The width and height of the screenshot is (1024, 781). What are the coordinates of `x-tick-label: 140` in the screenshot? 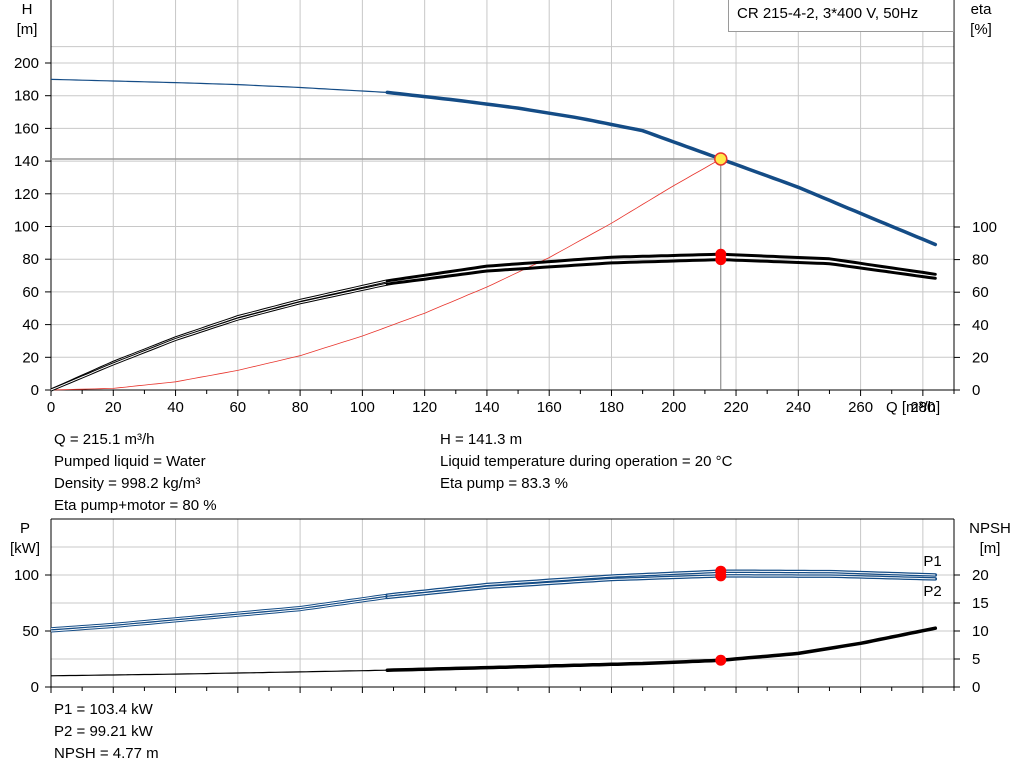 It's located at (486, 407).